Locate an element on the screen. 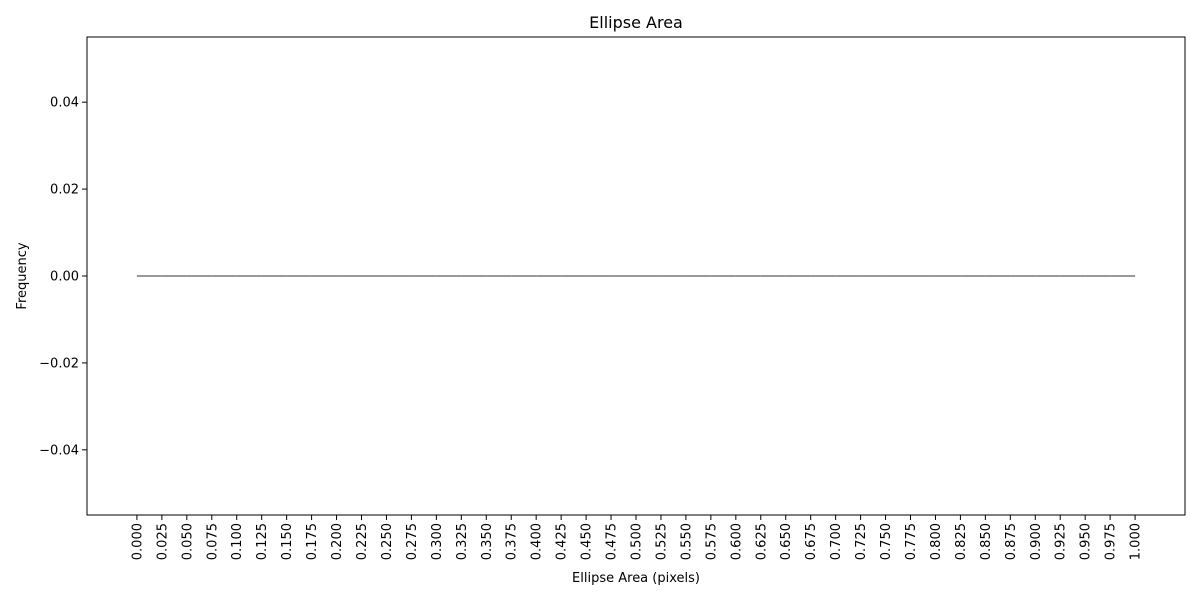  x-tick-label: 0.175 is located at coordinates (312, 541).